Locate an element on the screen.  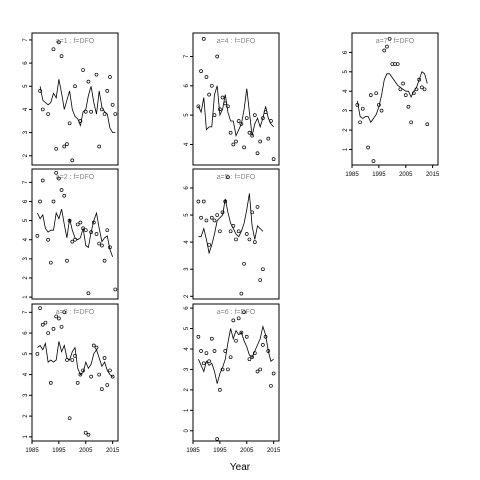
panel-5: a=5 : f=DFO 2 3 4 5 6 is located at coordinates (232, 234).